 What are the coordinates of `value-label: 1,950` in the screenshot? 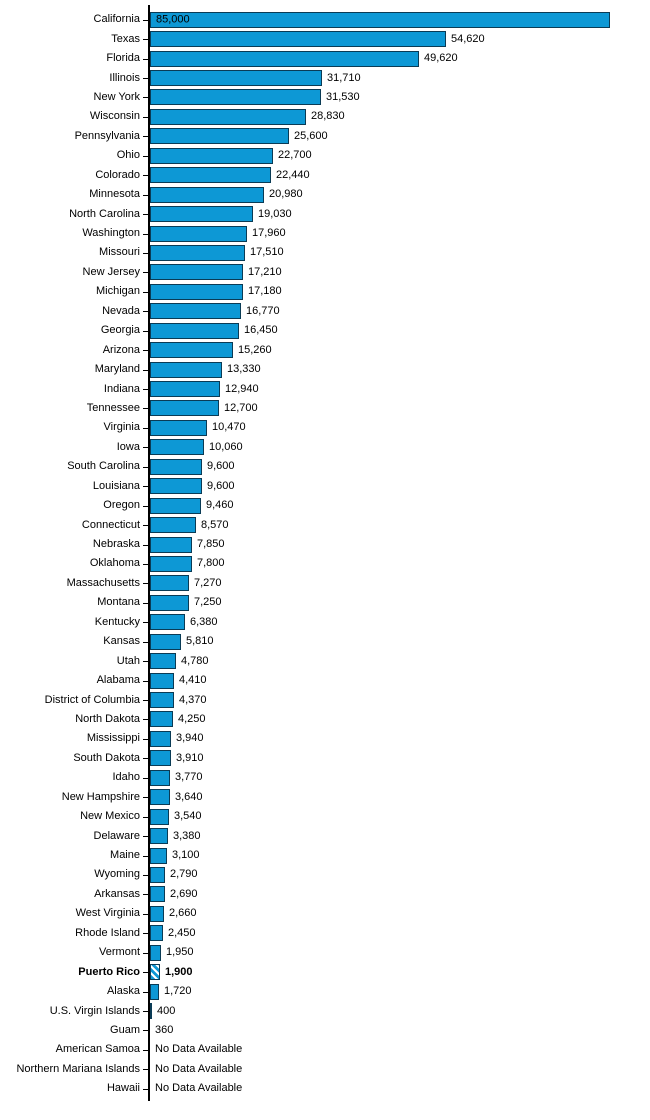 It's located at (180, 952).